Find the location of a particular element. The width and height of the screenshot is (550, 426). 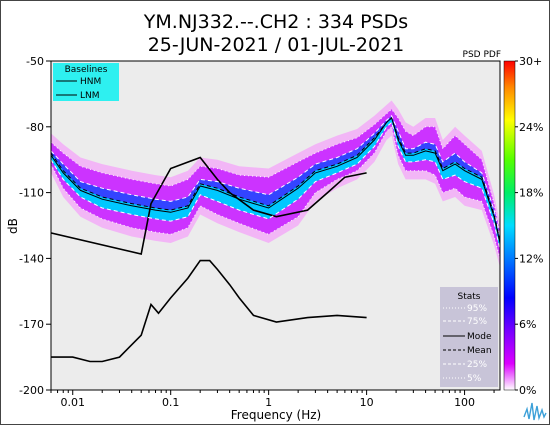

y-tick-label-1: -80 is located at coordinates (35, 127).